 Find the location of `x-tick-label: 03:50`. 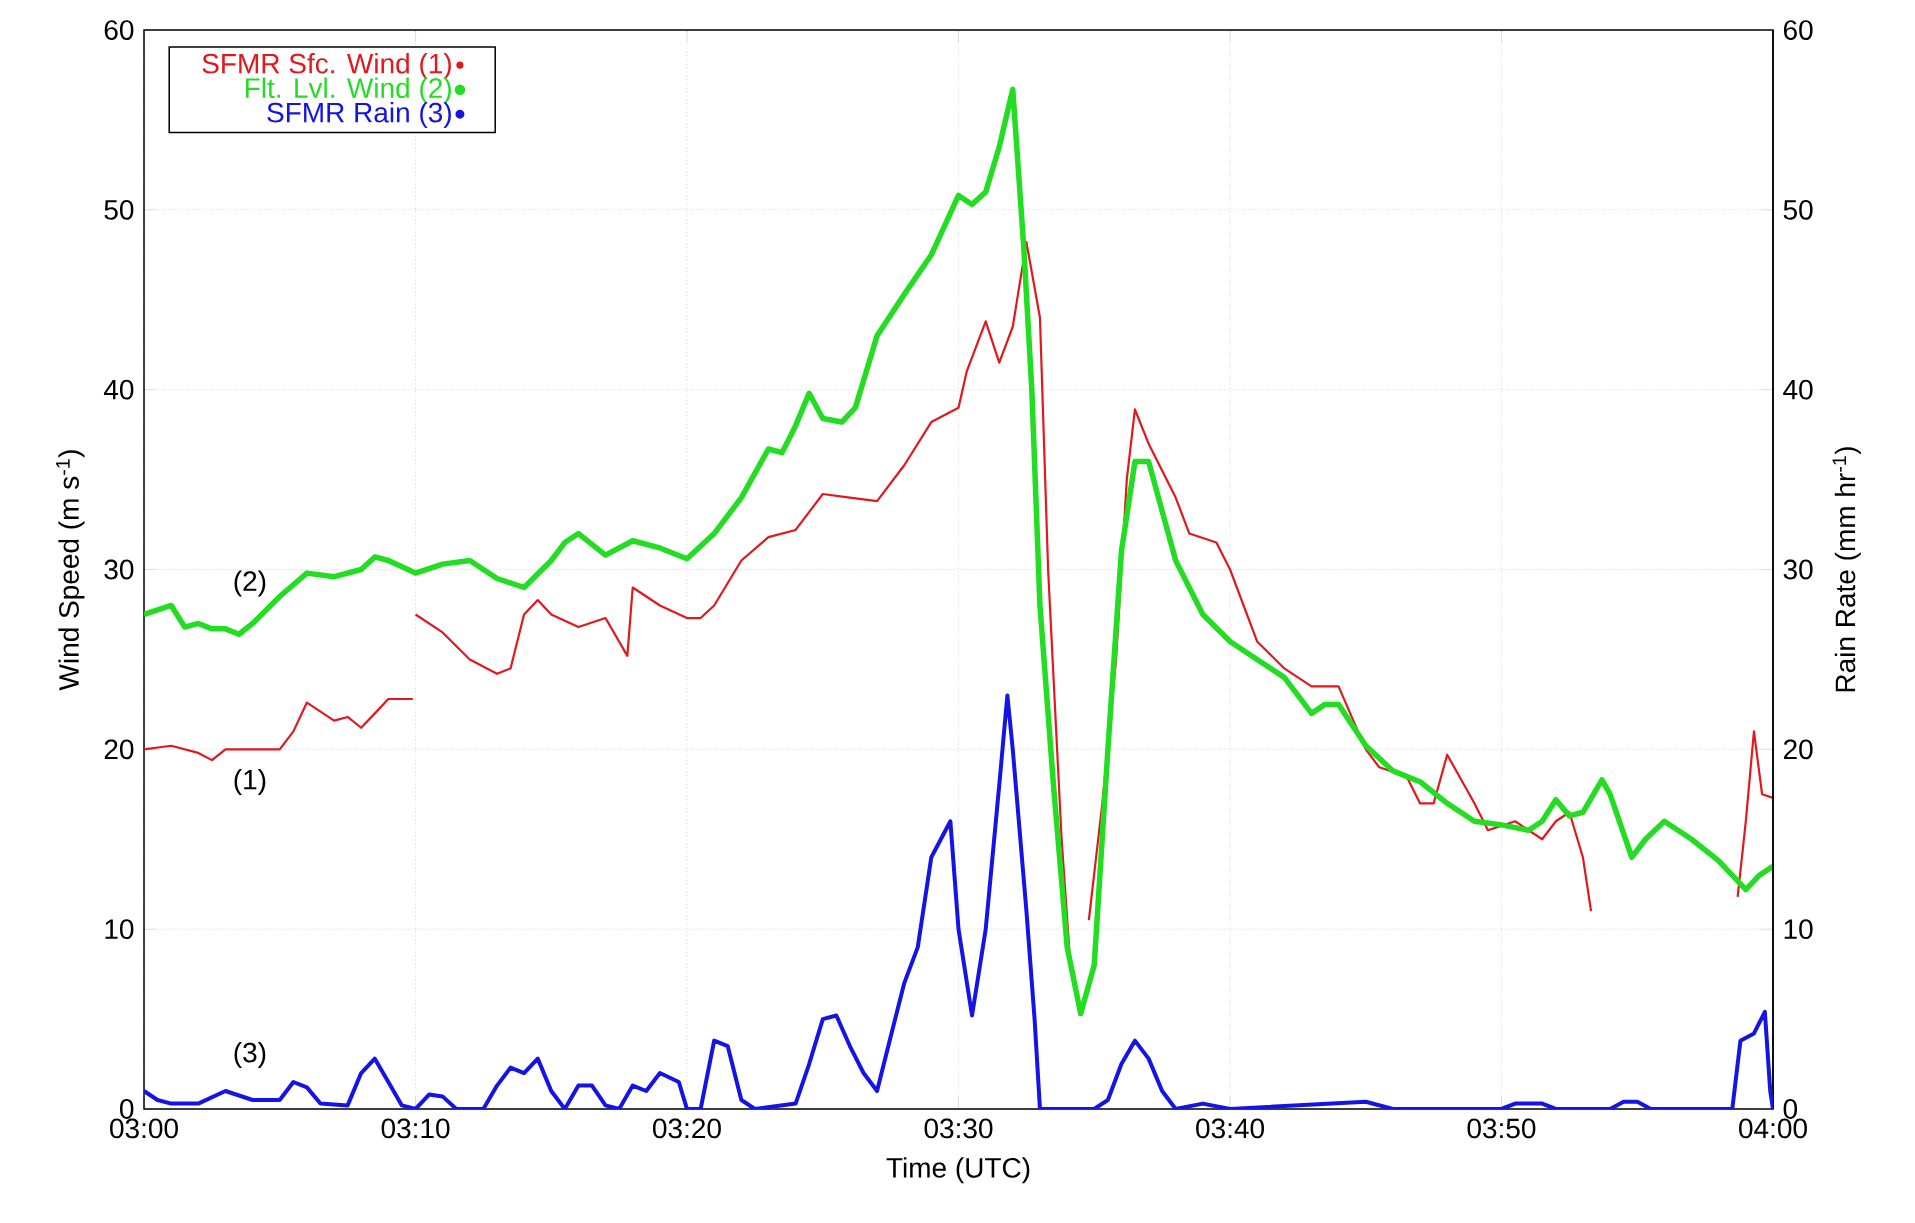

x-tick-label: 03:50 is located at coordinates (1501, 1128).